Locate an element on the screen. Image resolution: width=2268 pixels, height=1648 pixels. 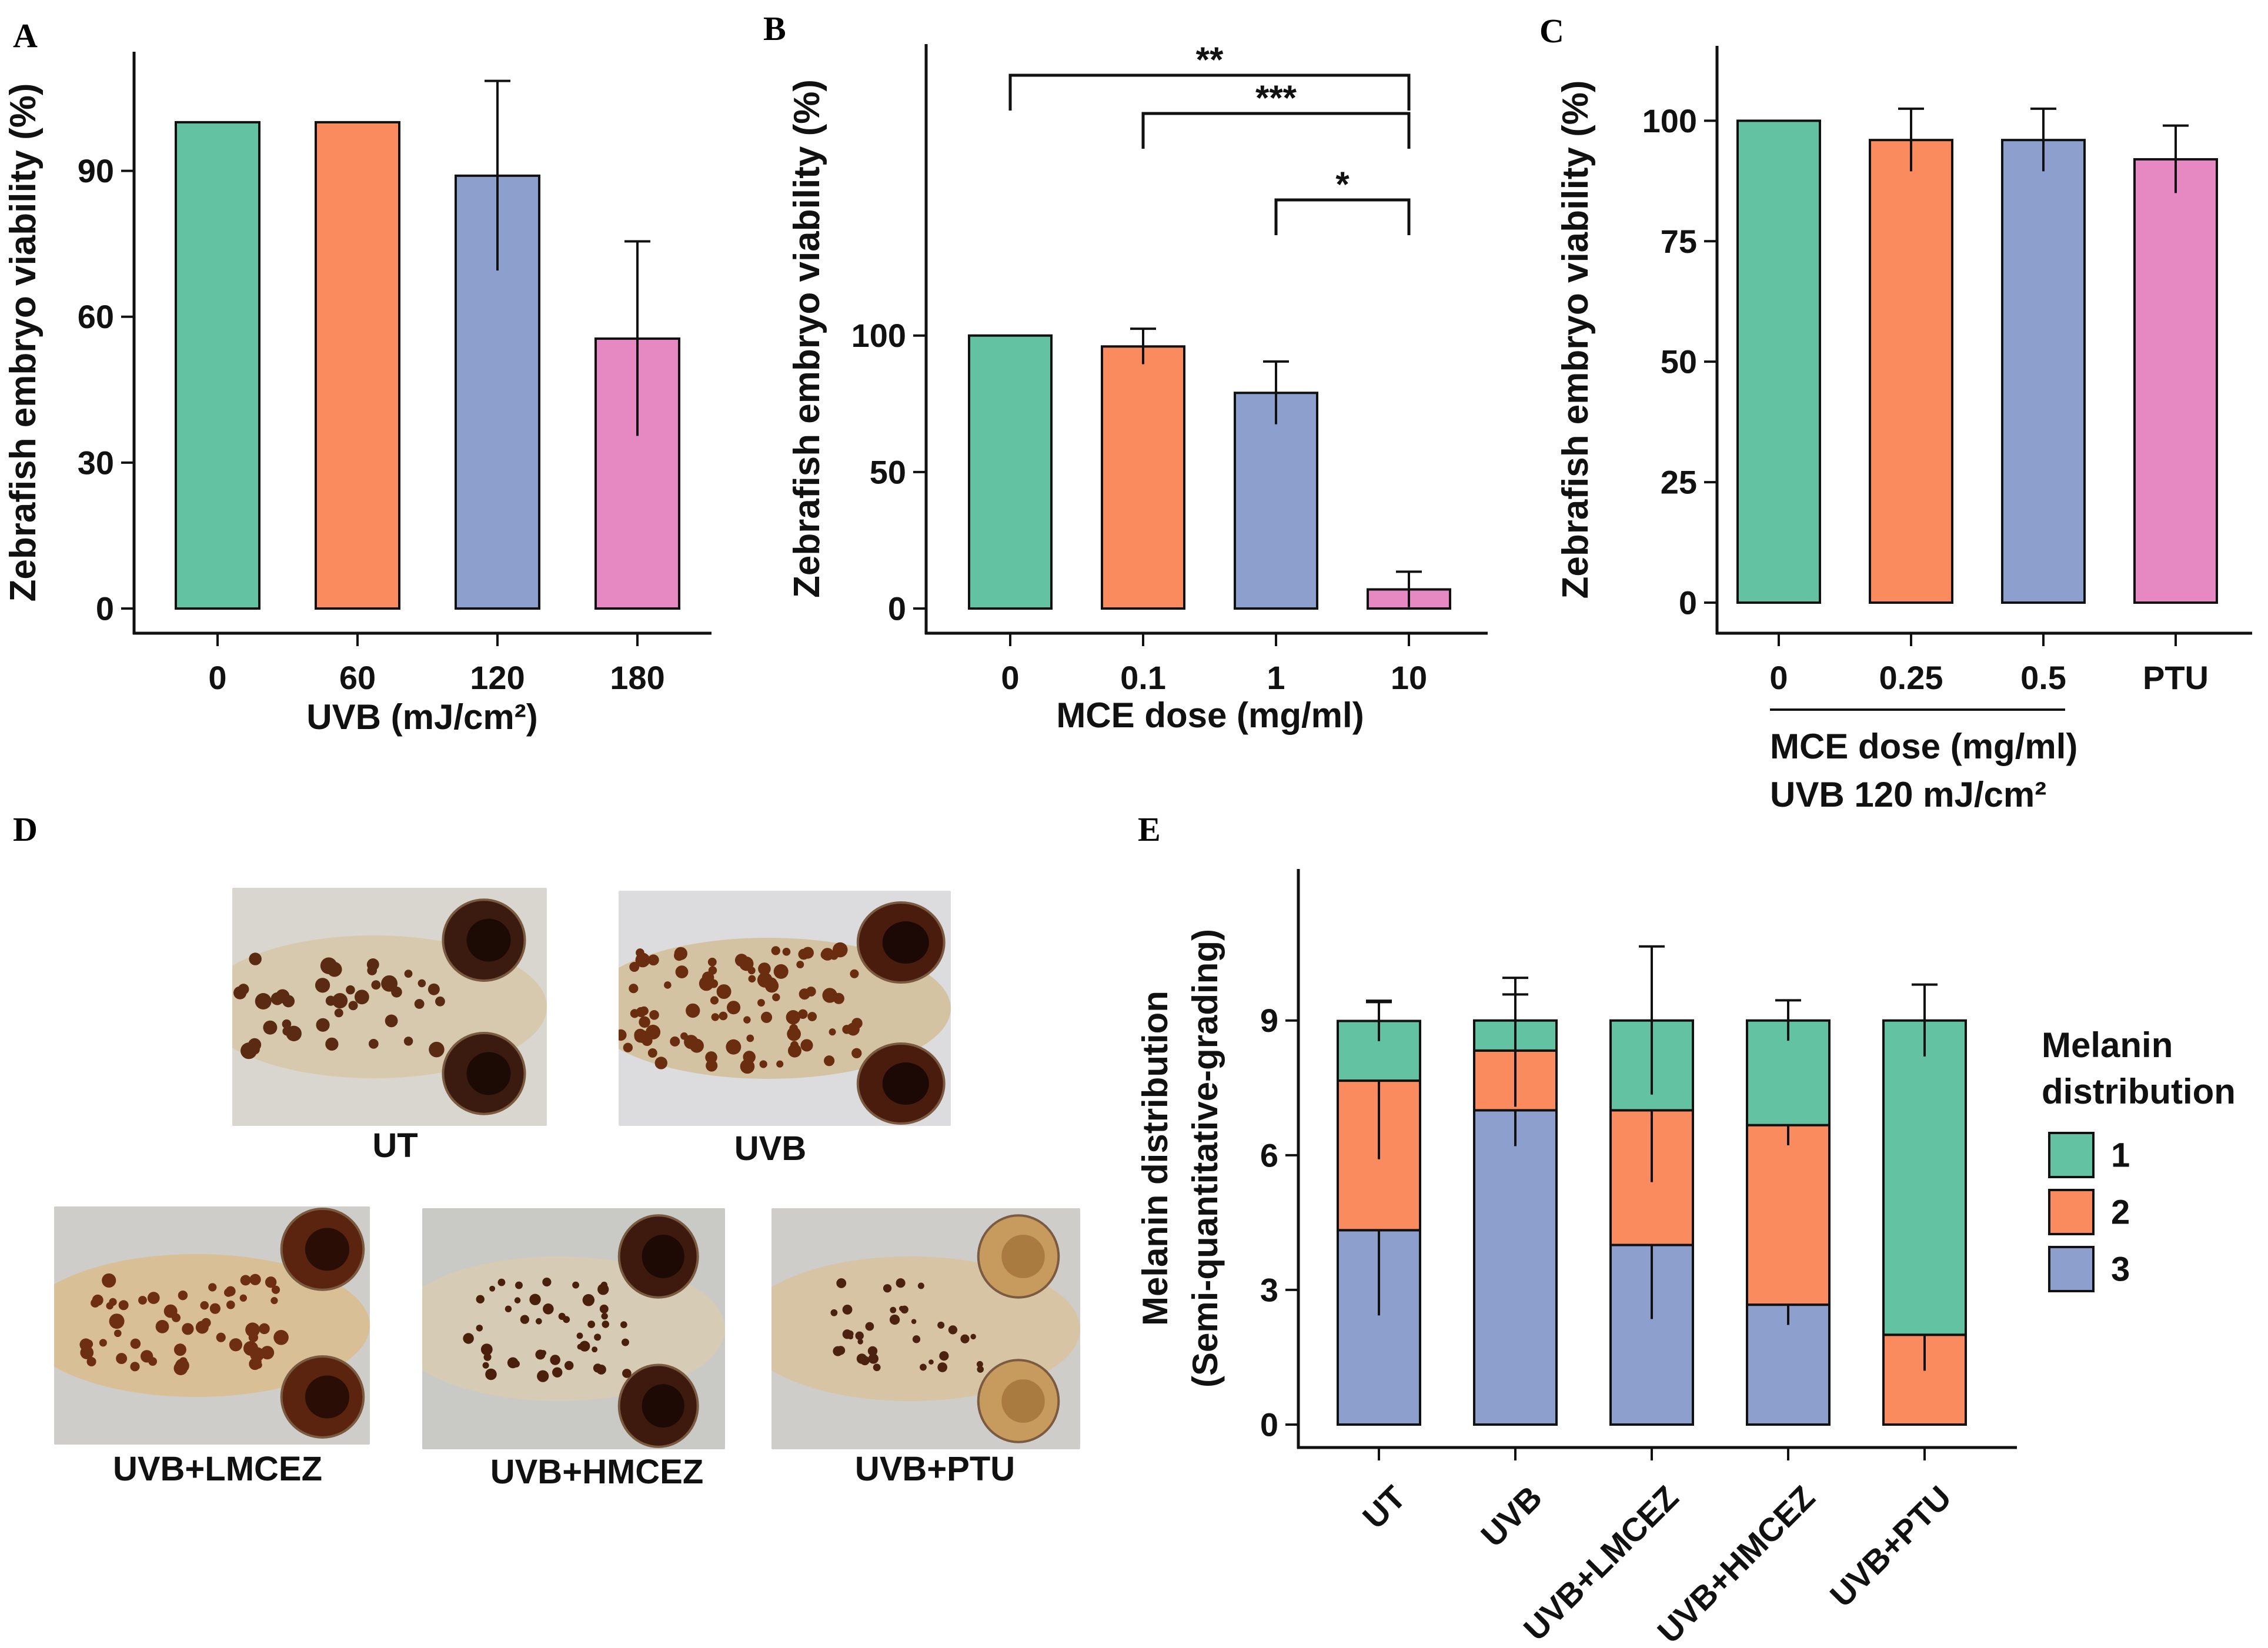
photo-ut-image is located at coordinates (389, 1007).